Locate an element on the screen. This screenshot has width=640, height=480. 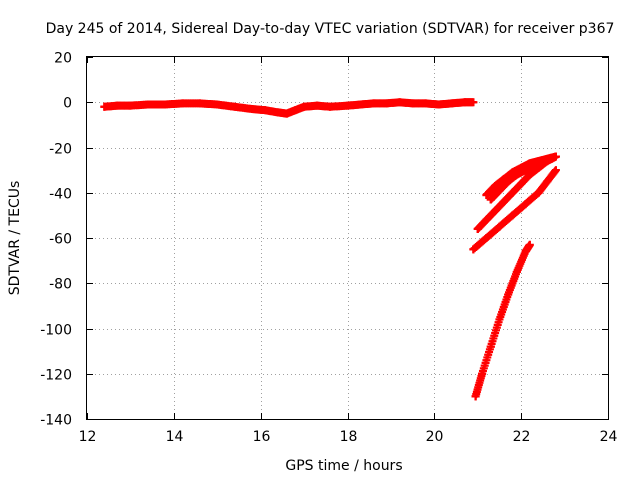
x-tick-label: 24 is located at coordinates (609, 437).